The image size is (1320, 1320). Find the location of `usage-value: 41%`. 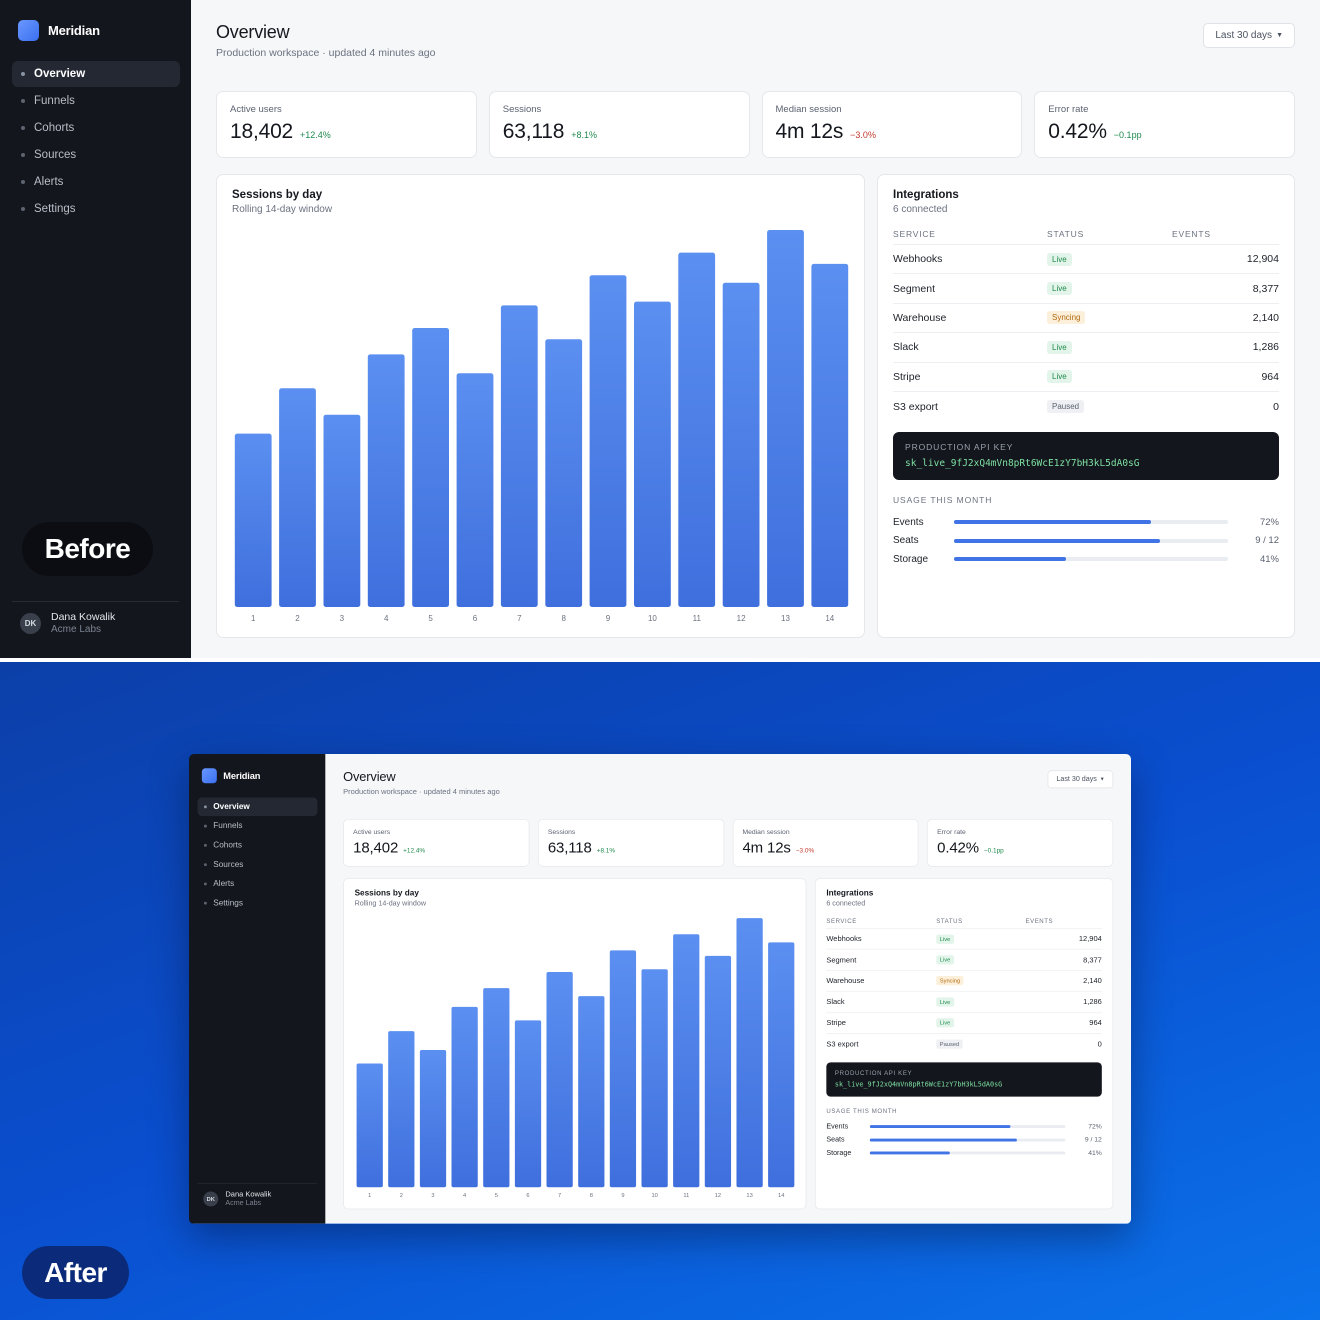

usage-value: 41% is located at coordinates (1095, 1153).